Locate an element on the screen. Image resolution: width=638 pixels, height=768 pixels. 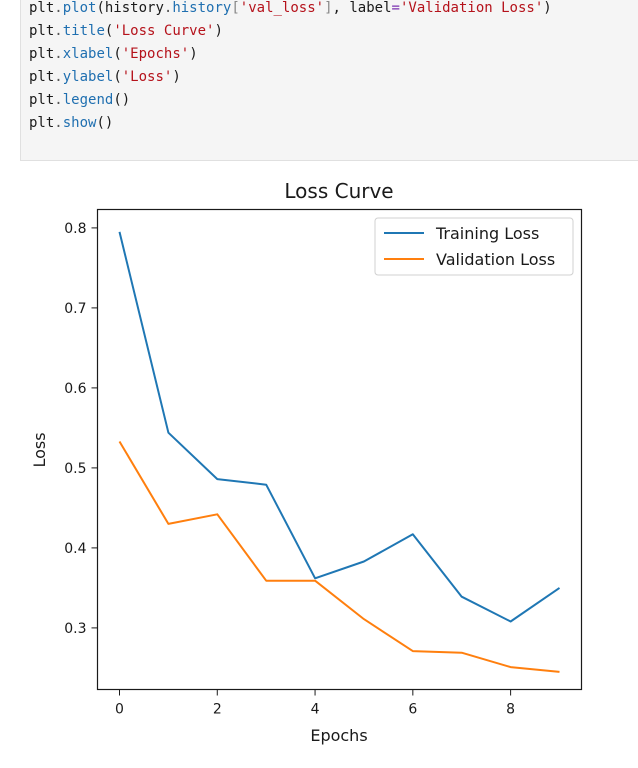
code-token: legend is located at coordinates (88, 100).